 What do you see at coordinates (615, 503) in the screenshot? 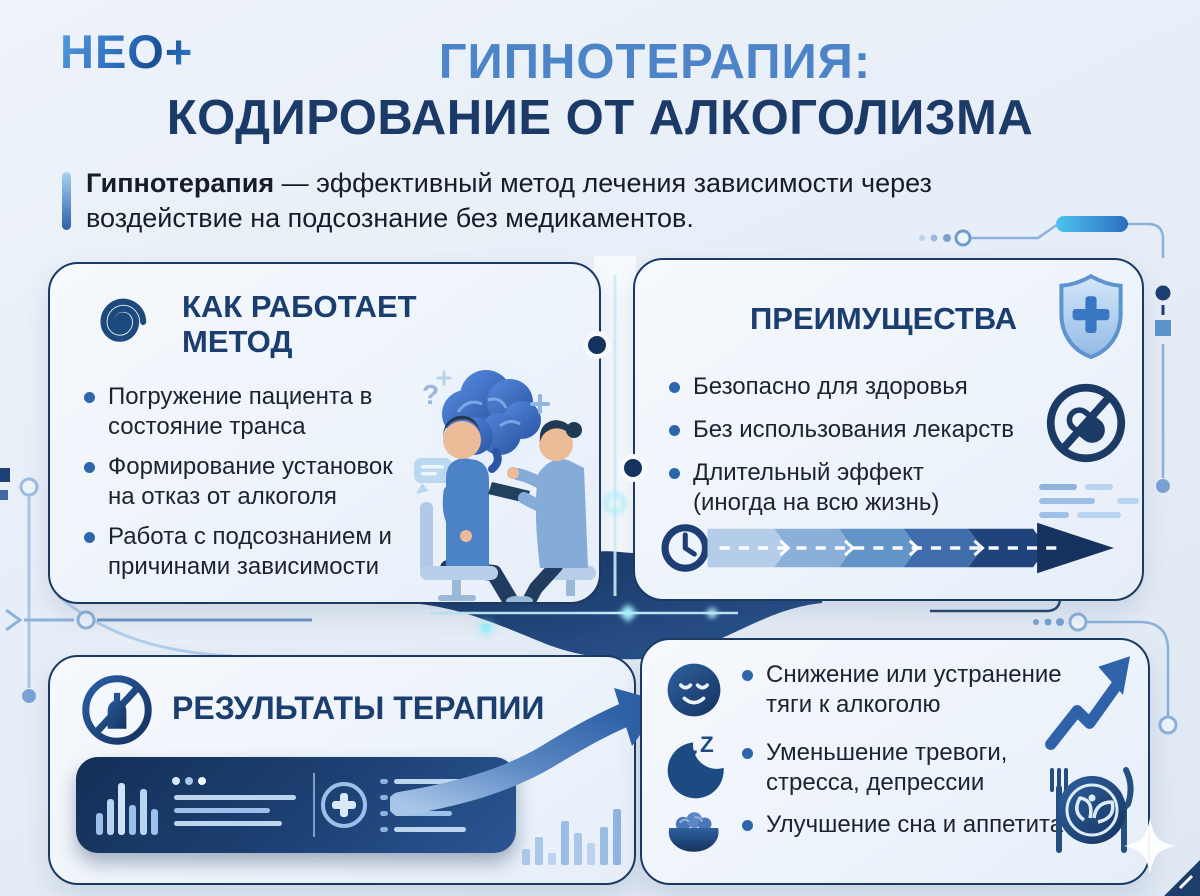
I see `glow-ring` at bounding box center [615, 503].